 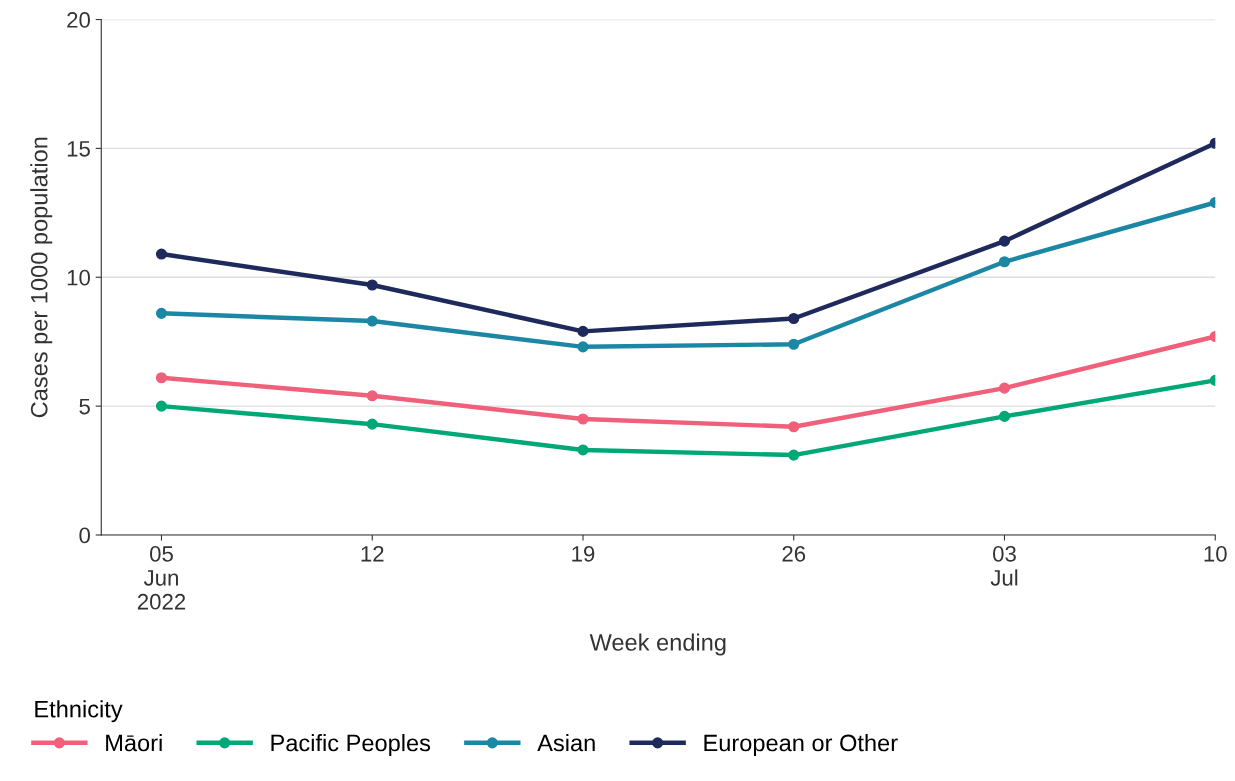 What do you see at coordinates (351, 744) in the screenshot?
I see `legend-label: Pacific Peoples` at bounding box center [351, 744].